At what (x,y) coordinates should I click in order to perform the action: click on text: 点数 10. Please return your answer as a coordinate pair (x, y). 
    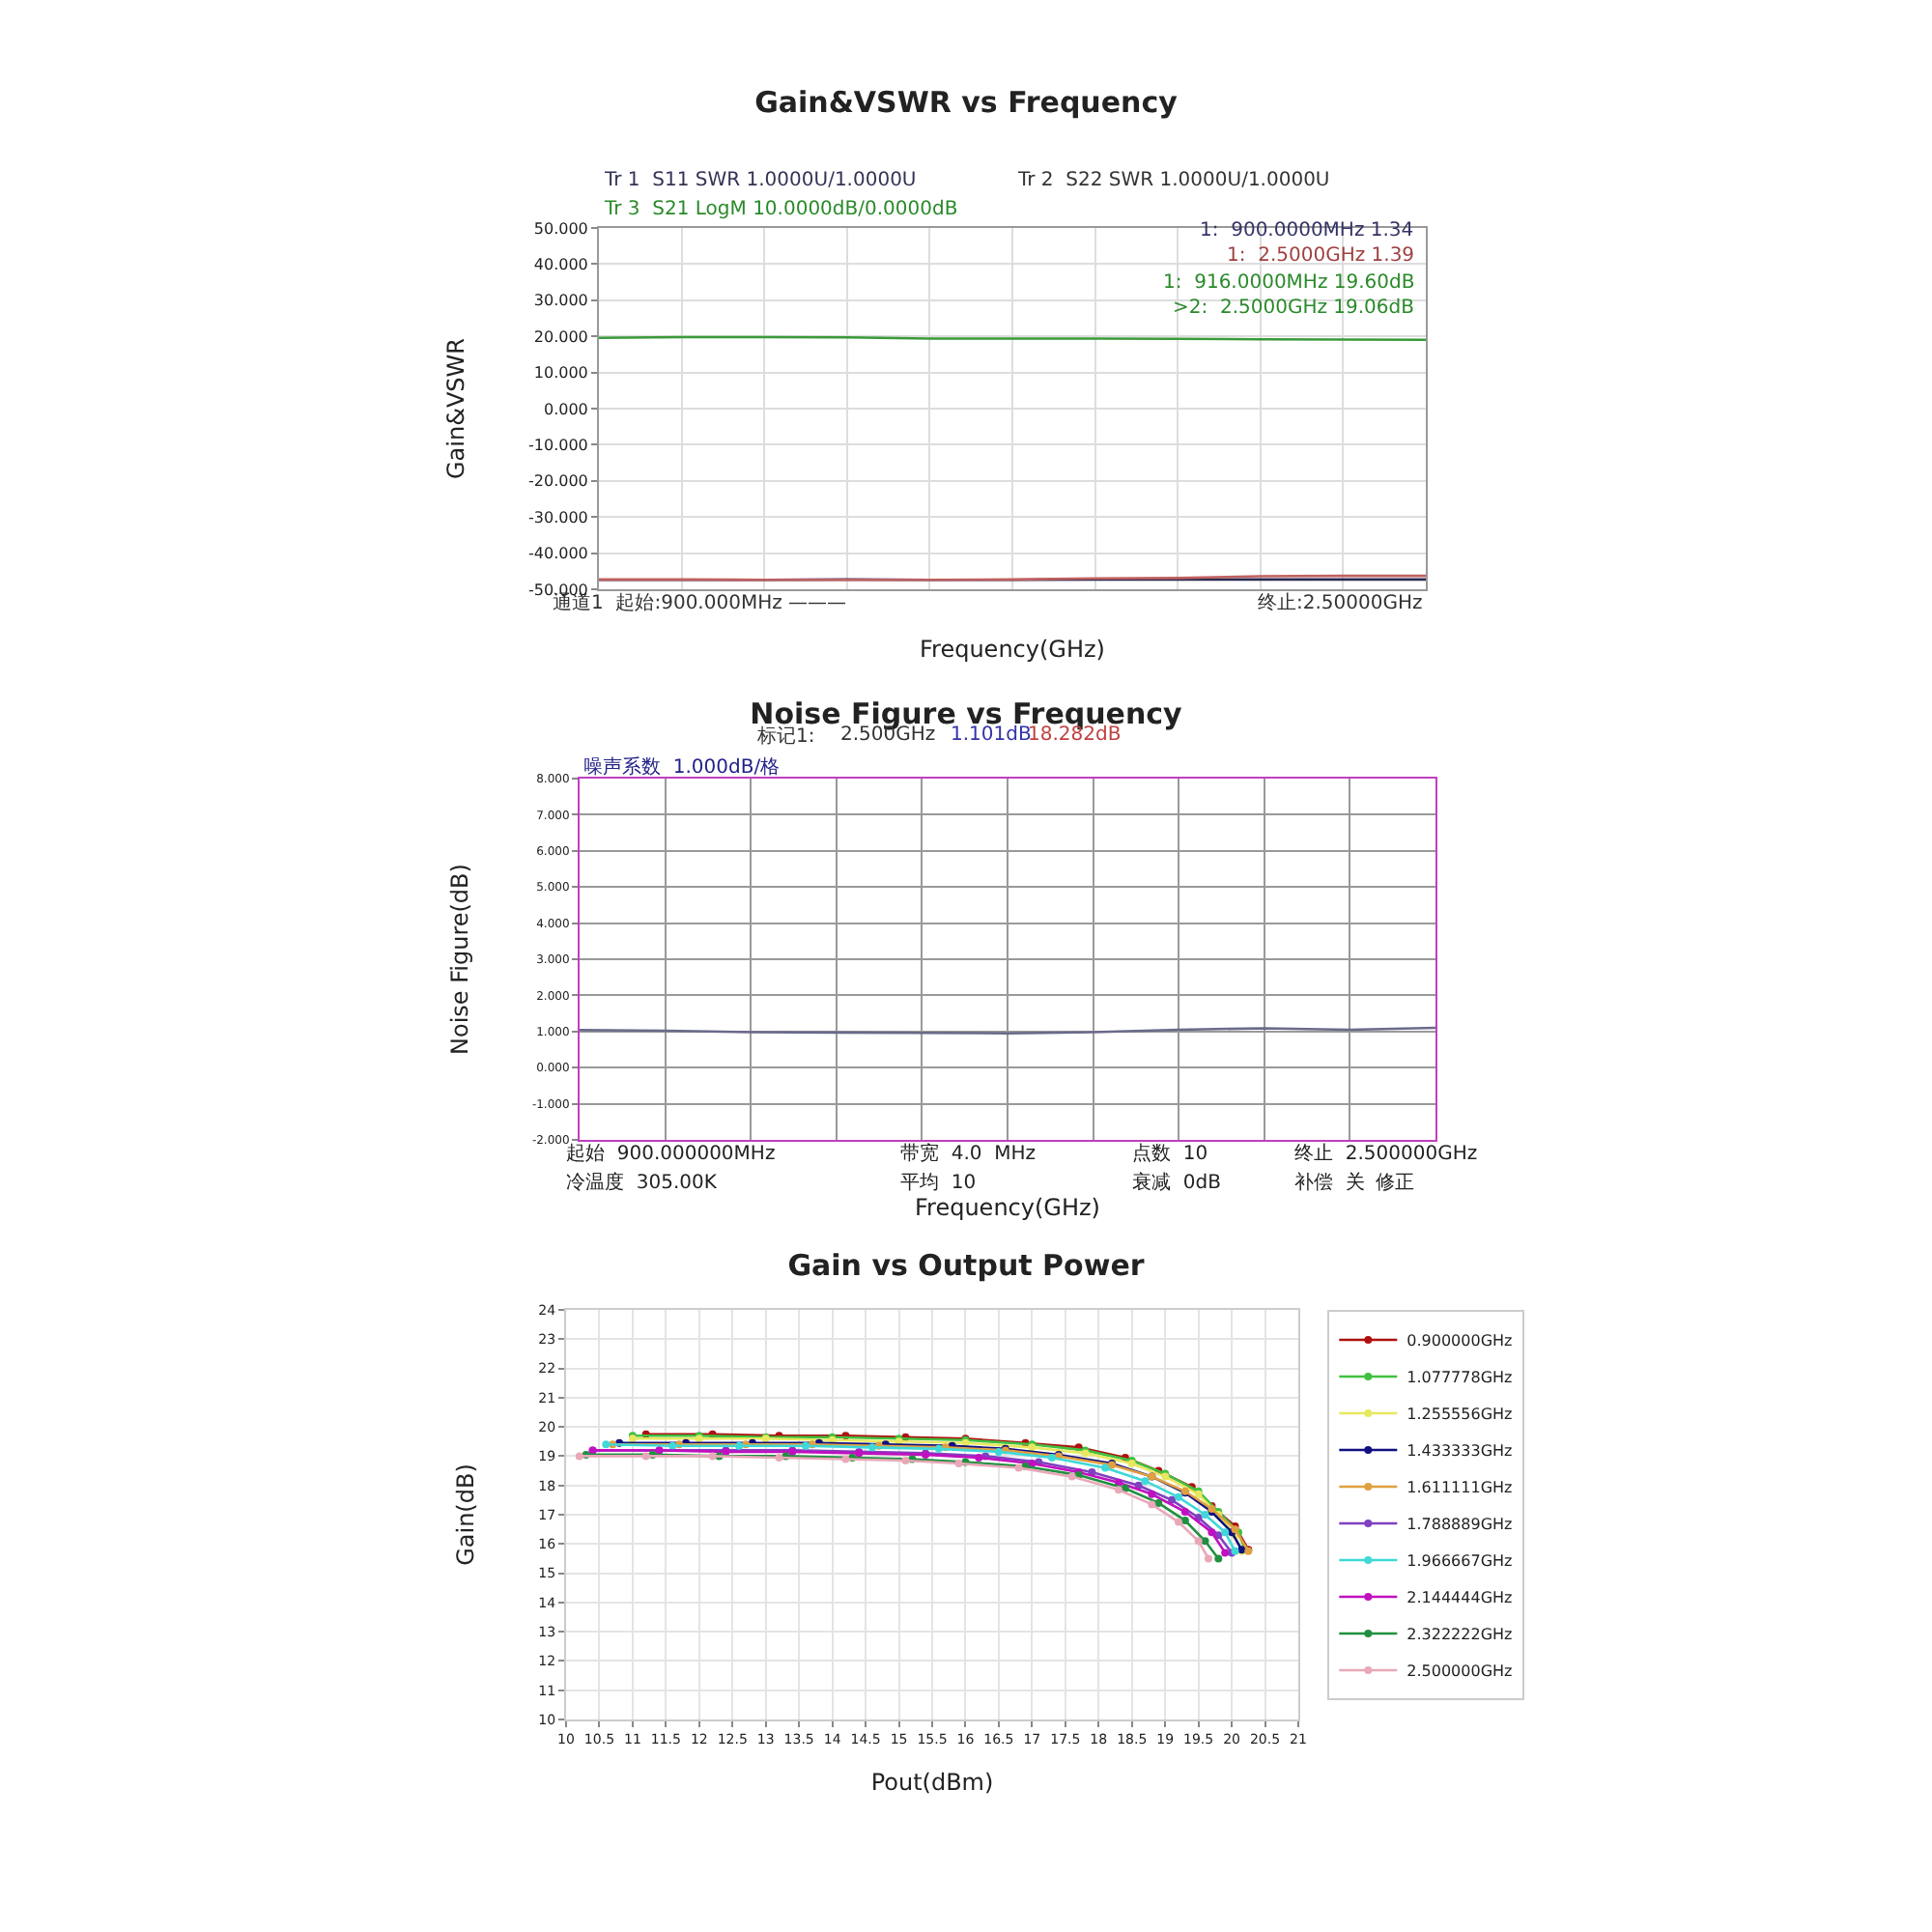
    Looking at the image, I should click on (1170, 1153).